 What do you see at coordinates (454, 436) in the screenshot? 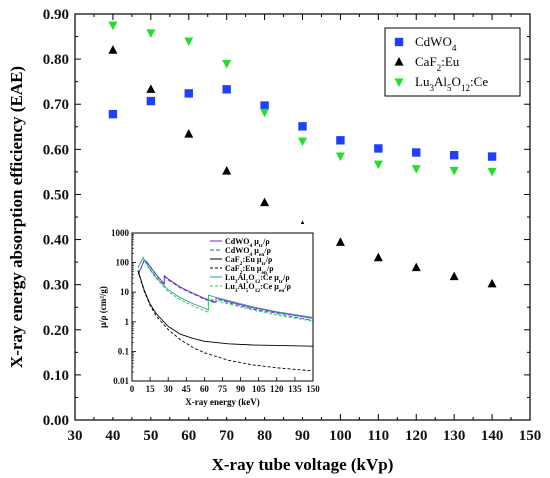
I see `x-tick-label: 130` at bounding box center [454, 436].